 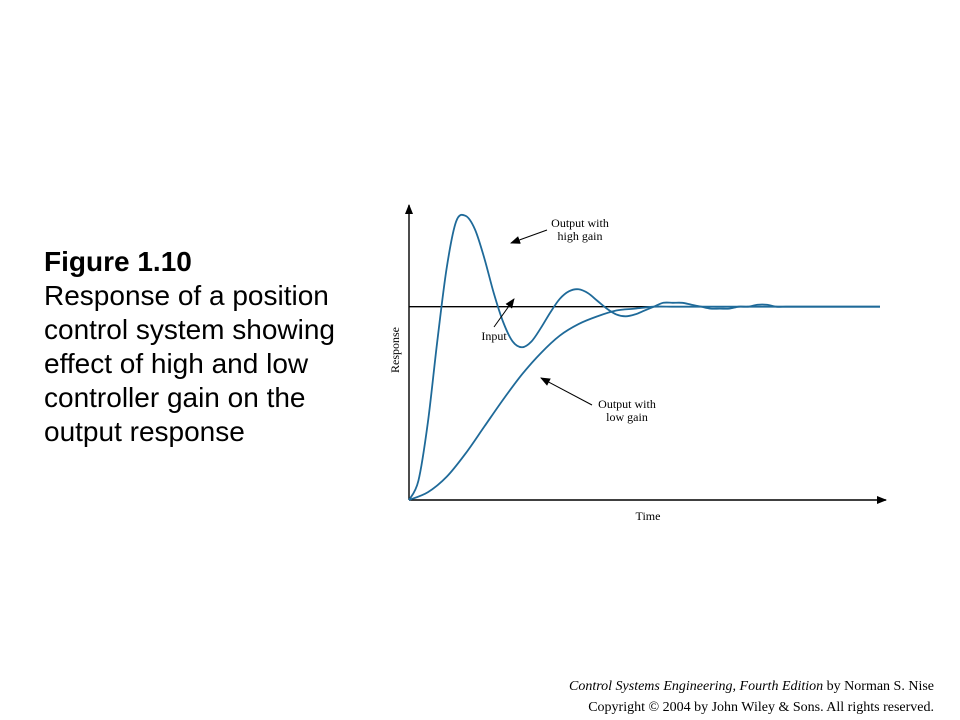 I want to click on series-line-output-with-low-gain, so click(x=644, y=403).